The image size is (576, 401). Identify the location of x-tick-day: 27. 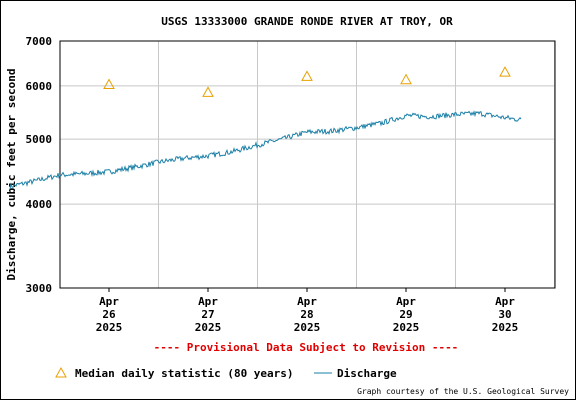
(207, 314).